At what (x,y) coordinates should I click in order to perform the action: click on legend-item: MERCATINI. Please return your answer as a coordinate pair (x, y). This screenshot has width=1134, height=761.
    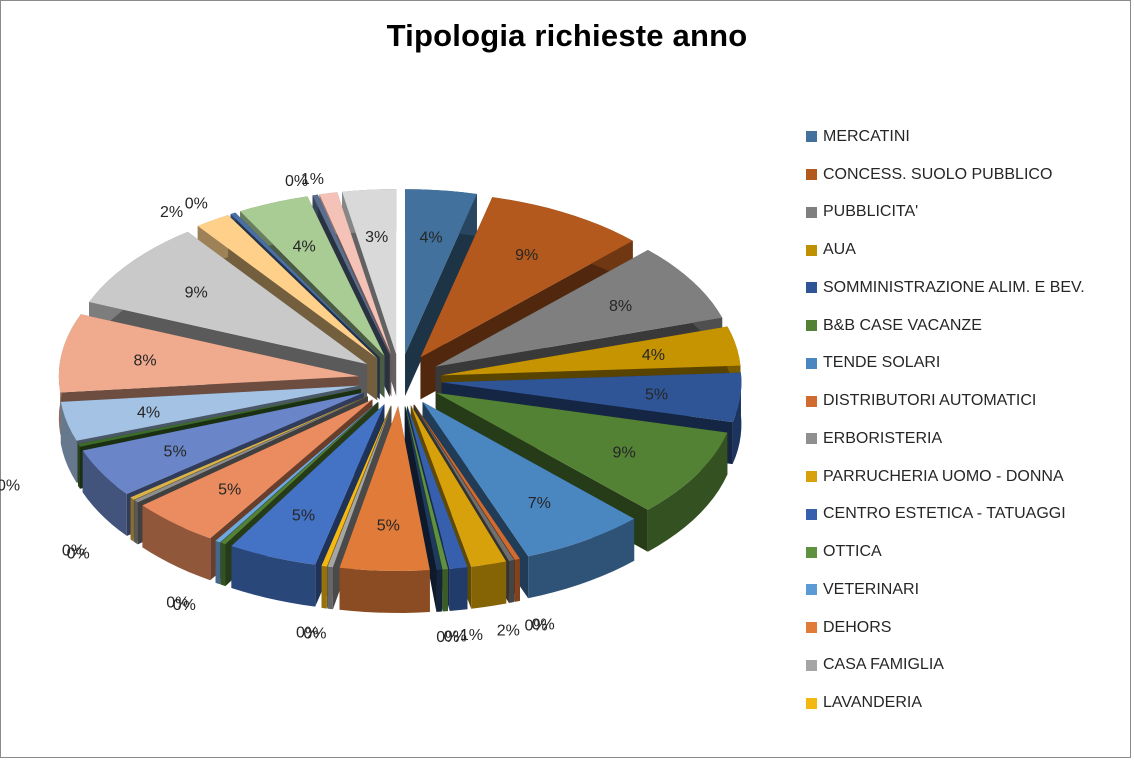
    Looking at the image, I should click on (945, 137).